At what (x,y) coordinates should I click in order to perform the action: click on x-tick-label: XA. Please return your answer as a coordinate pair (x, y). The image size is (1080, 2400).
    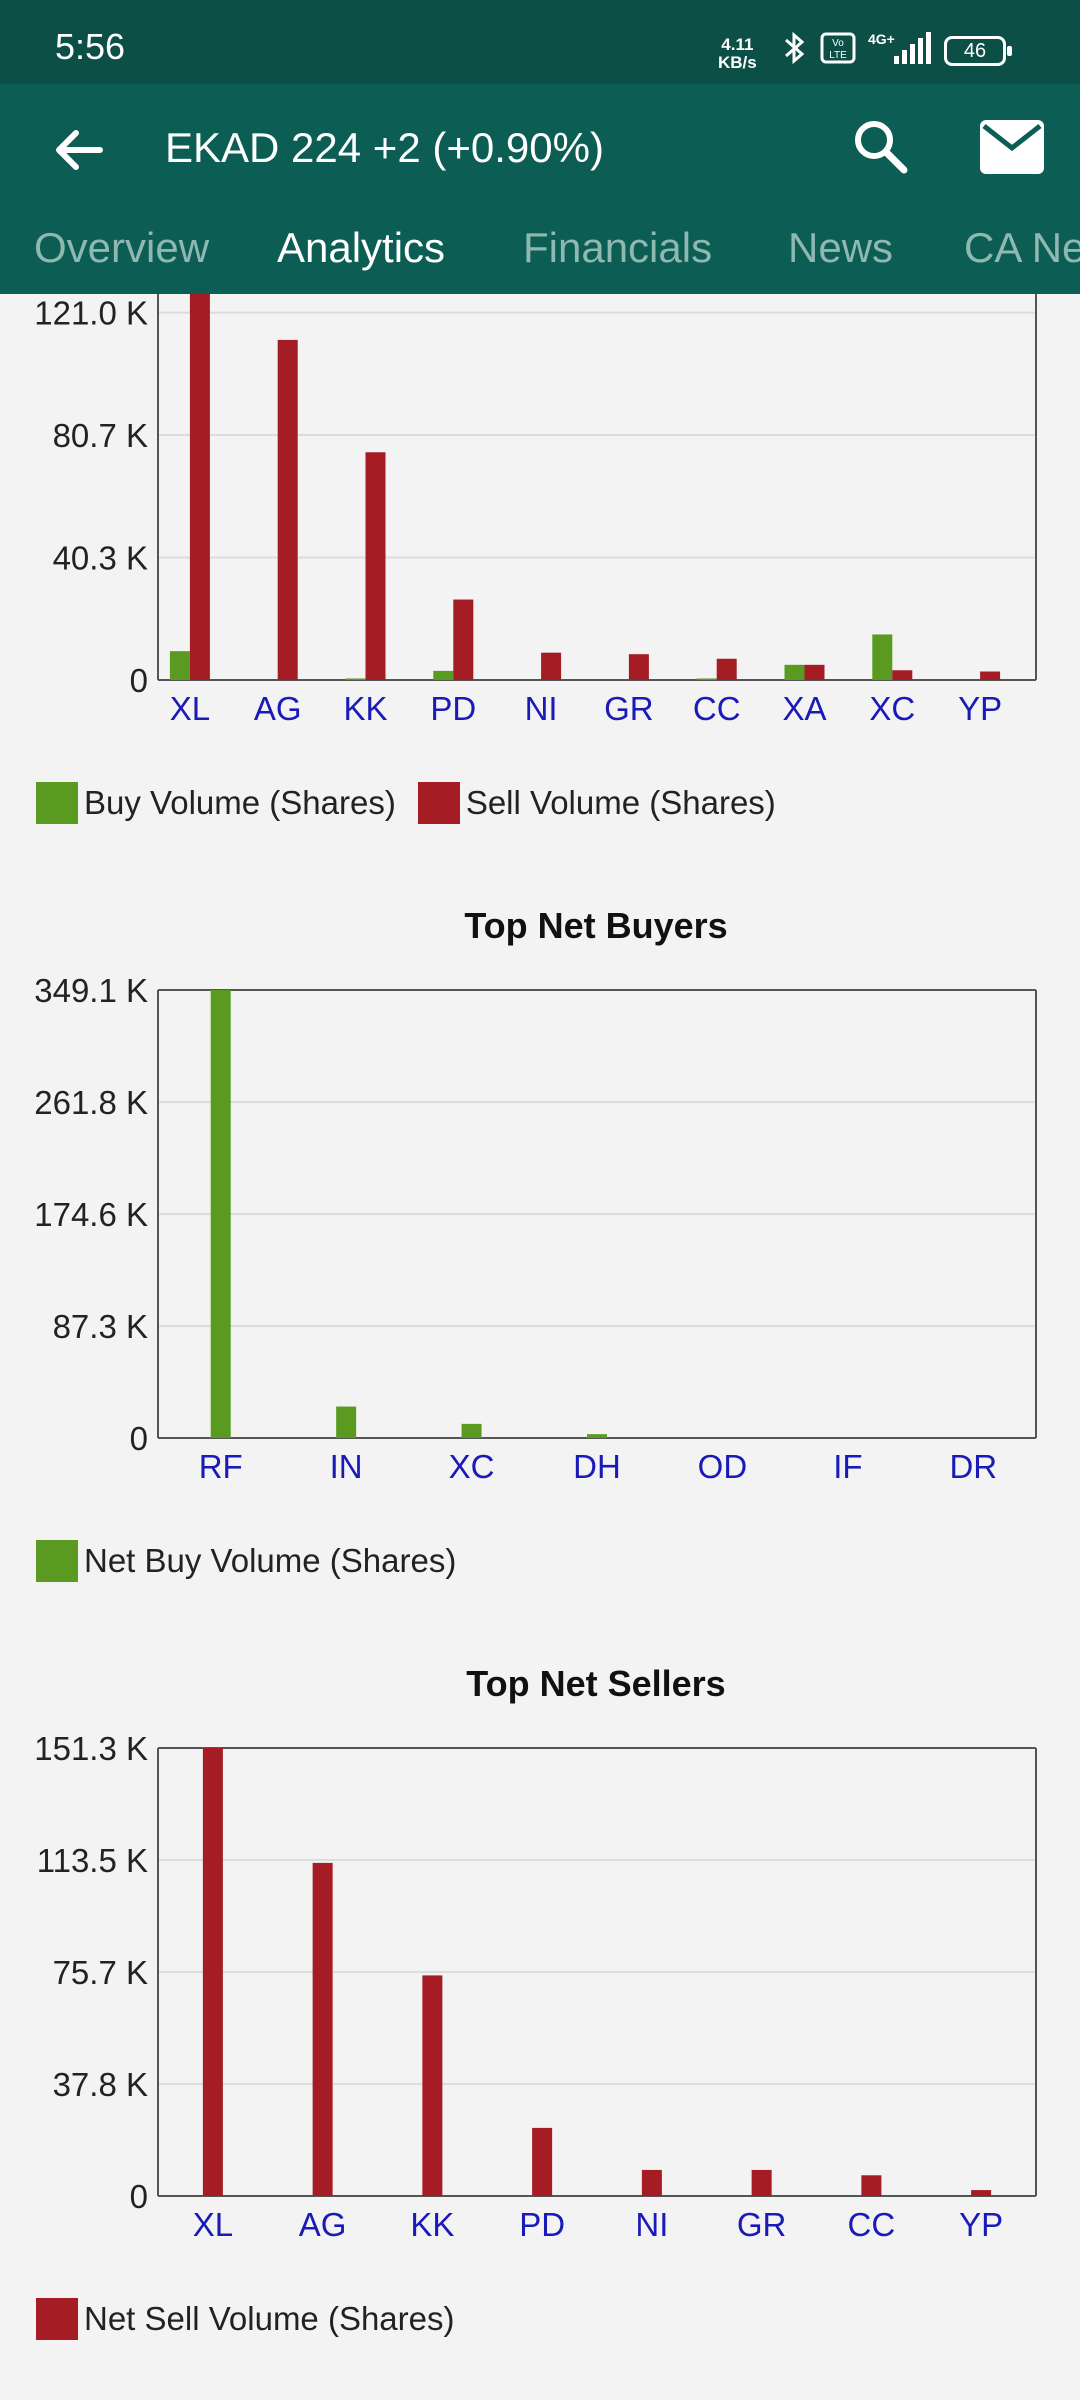
    Looking at the image, I should click on (804, 708).